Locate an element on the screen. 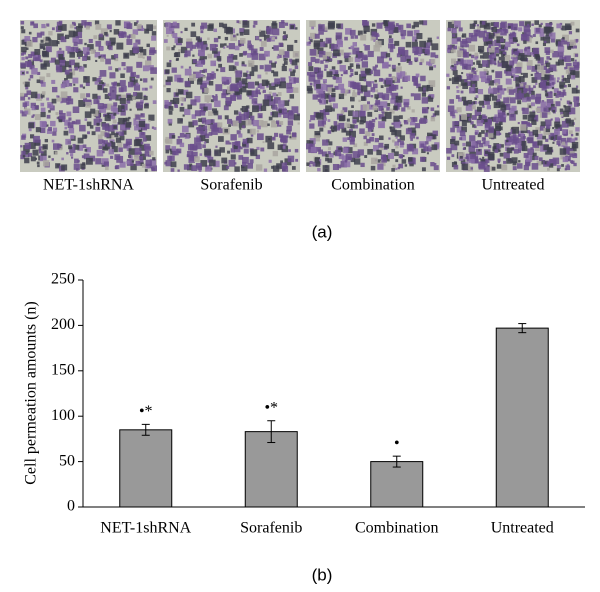  panel-caption: (a) is located at coordinates (322, 231).